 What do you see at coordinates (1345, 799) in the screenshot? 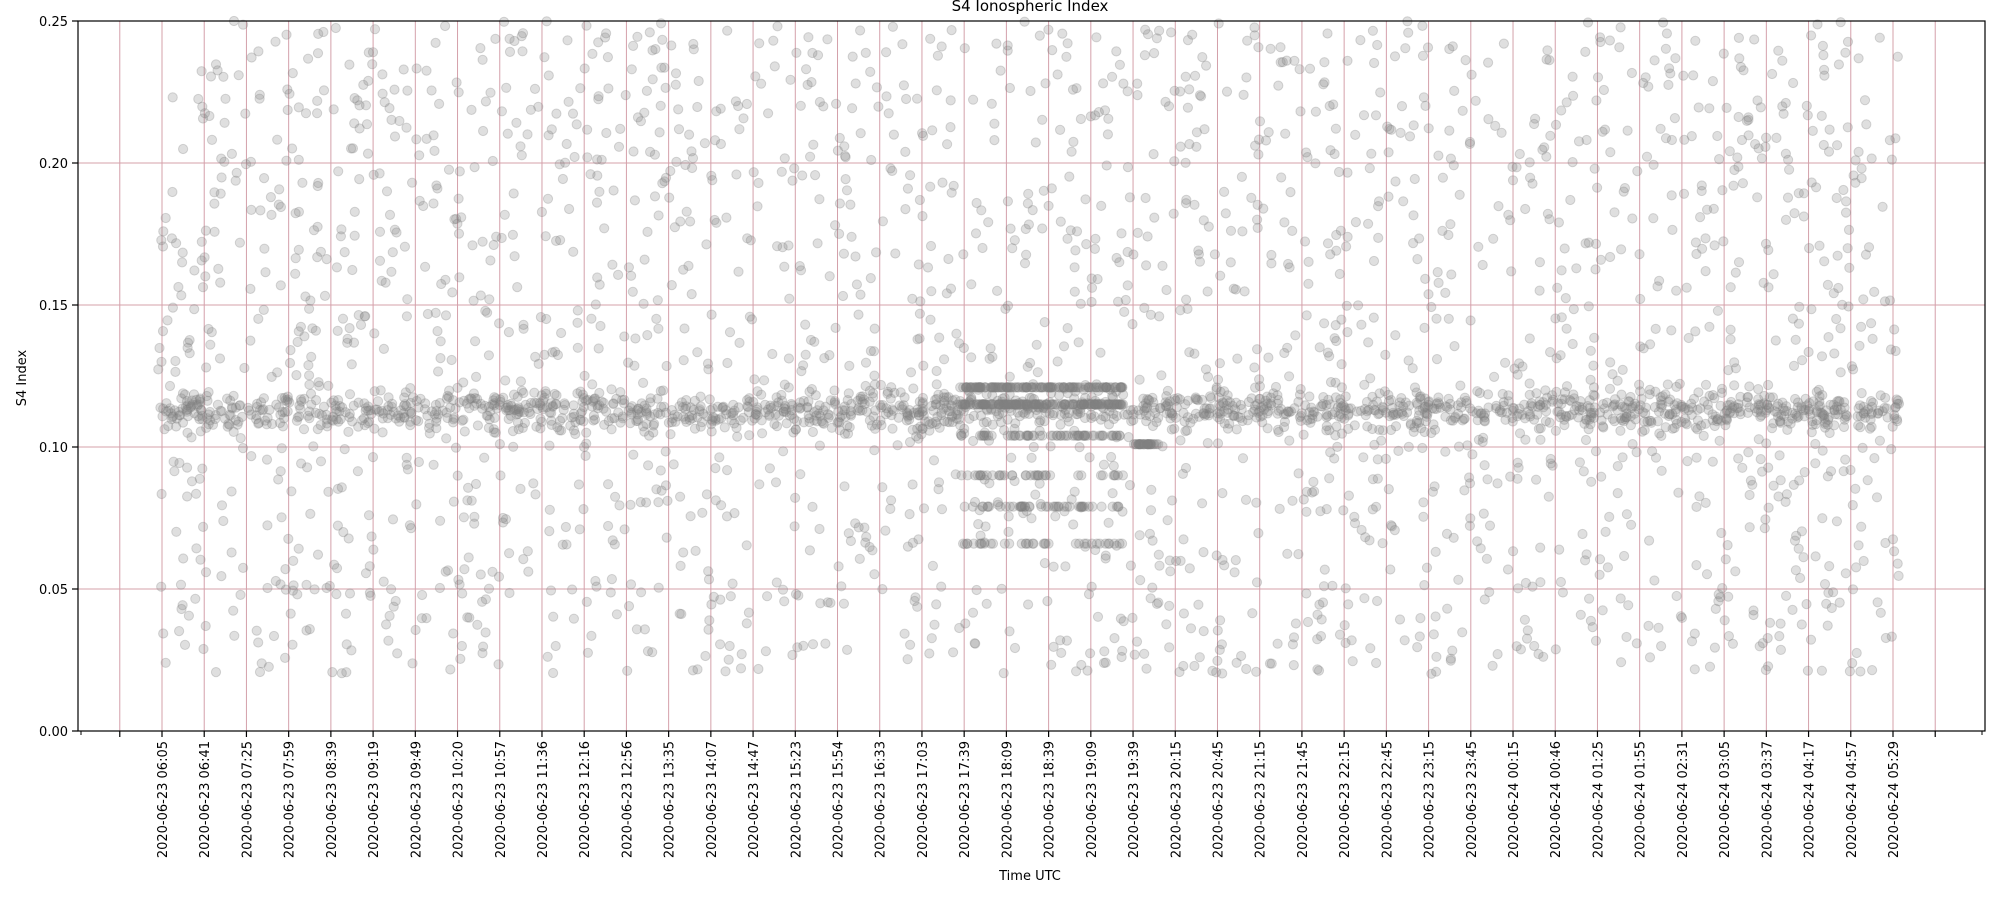
I see `x-tick-label: 2020-06-23 22:15` at bounding box center [1345, 799].